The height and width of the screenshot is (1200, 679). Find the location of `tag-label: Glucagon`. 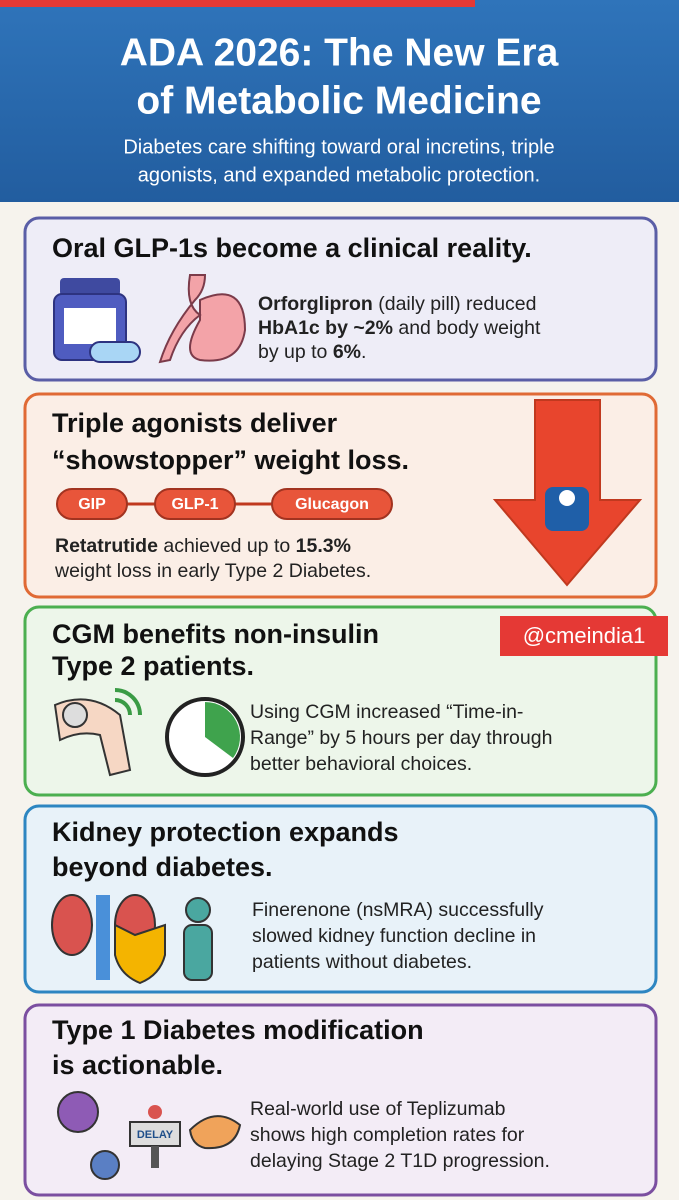

tag-label: Glucagon is located at coordinates (332, 504).